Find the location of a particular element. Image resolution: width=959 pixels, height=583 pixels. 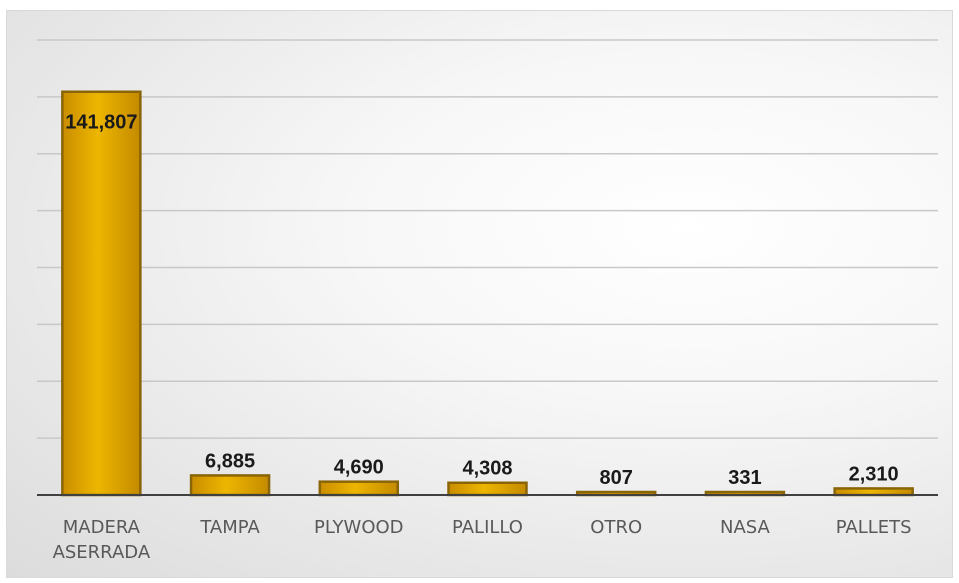

category-label: OTRO is located at coordinates (616, 527).